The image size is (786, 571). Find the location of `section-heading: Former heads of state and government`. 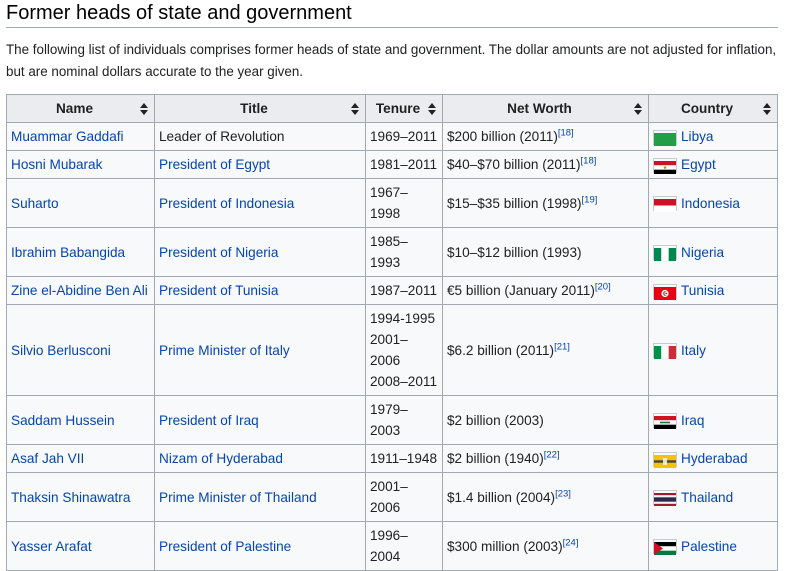

section-heading: Former heads of state and government is located at coordinates (392, 14).